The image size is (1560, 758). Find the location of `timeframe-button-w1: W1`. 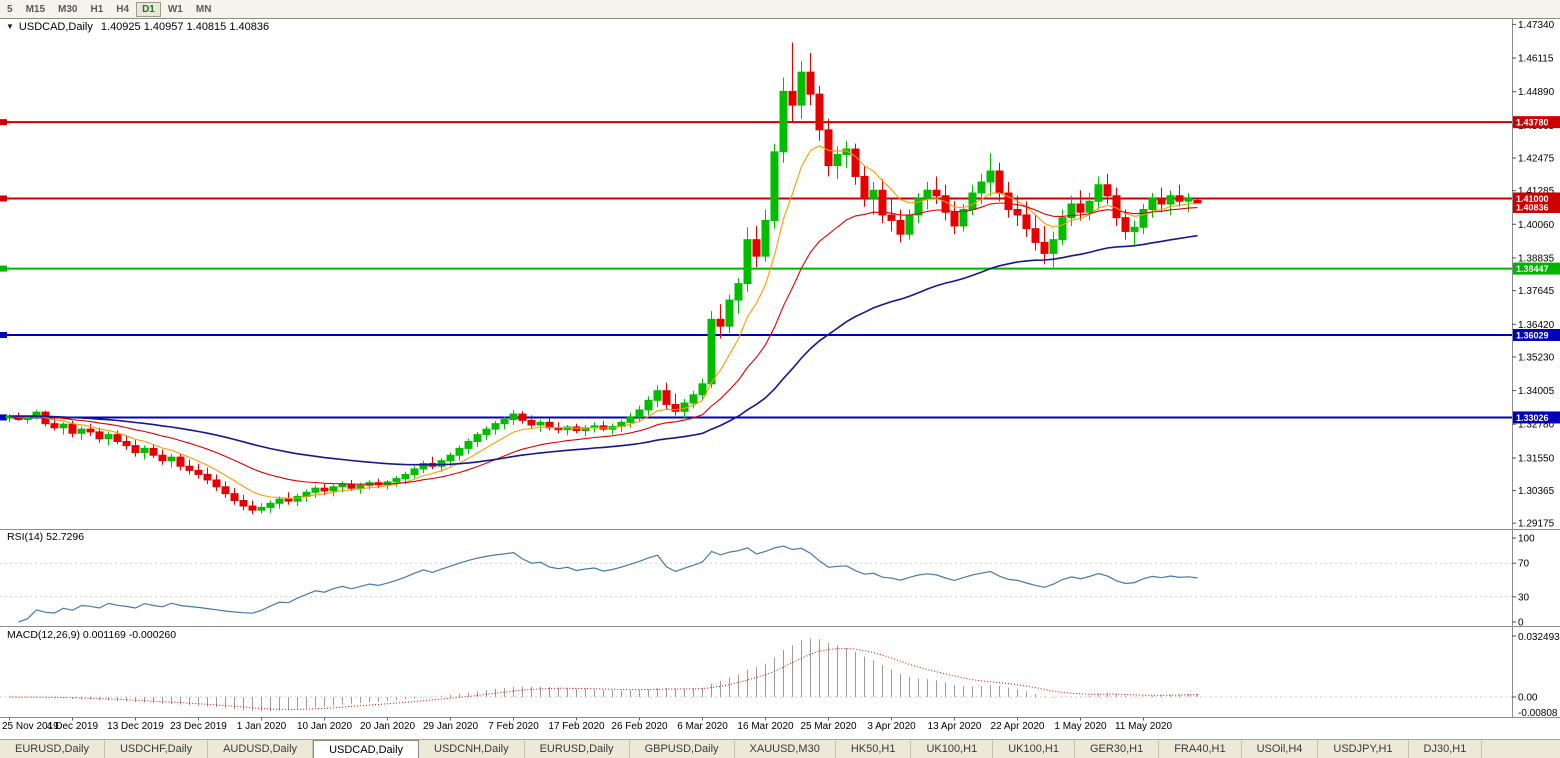

timeframe-button-w1: W1 is located at coordinates (175, 9).